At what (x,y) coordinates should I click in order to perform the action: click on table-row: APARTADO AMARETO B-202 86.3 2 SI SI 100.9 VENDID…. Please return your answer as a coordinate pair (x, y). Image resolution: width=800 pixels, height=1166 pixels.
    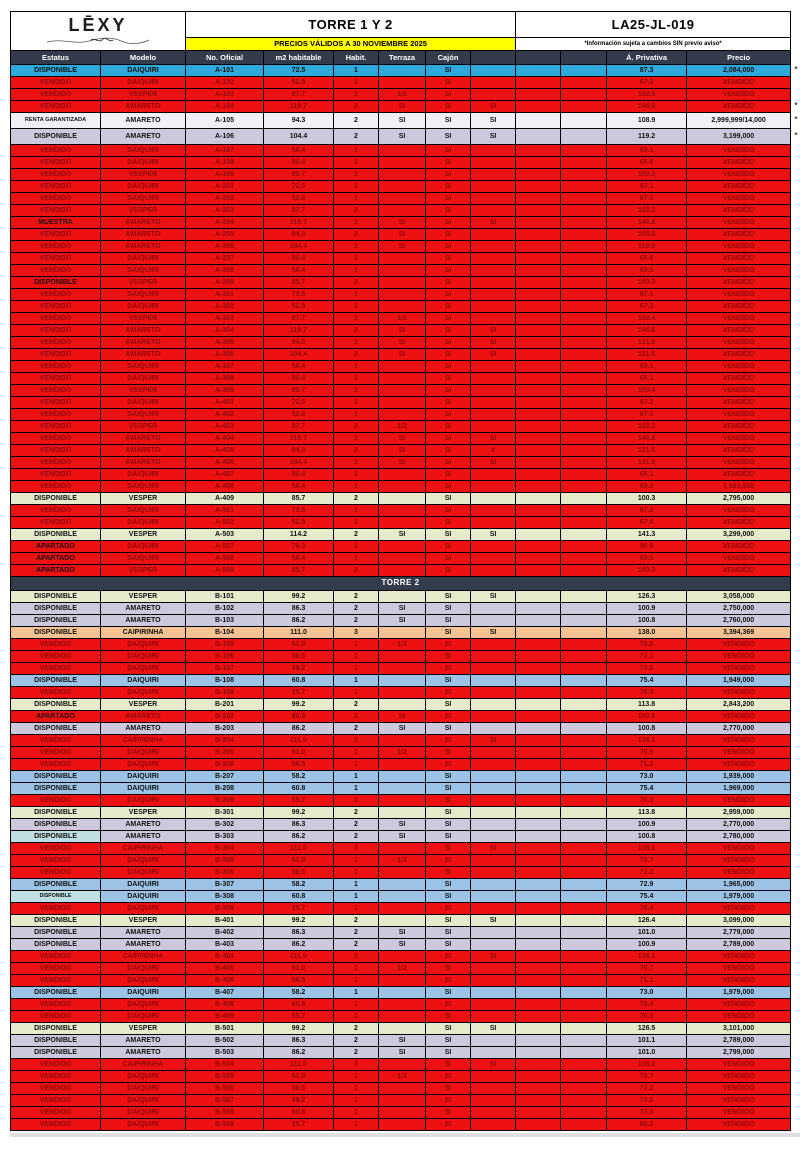
    Looking at the image, I should click on (405, 716).